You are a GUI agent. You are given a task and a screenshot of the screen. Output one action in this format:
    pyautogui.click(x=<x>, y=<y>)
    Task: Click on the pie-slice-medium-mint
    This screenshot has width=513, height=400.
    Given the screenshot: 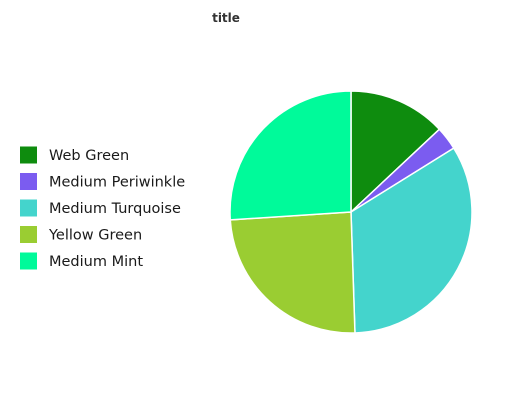 What is the action you would take?
    pyautogui.click(x=290, y=155)
    